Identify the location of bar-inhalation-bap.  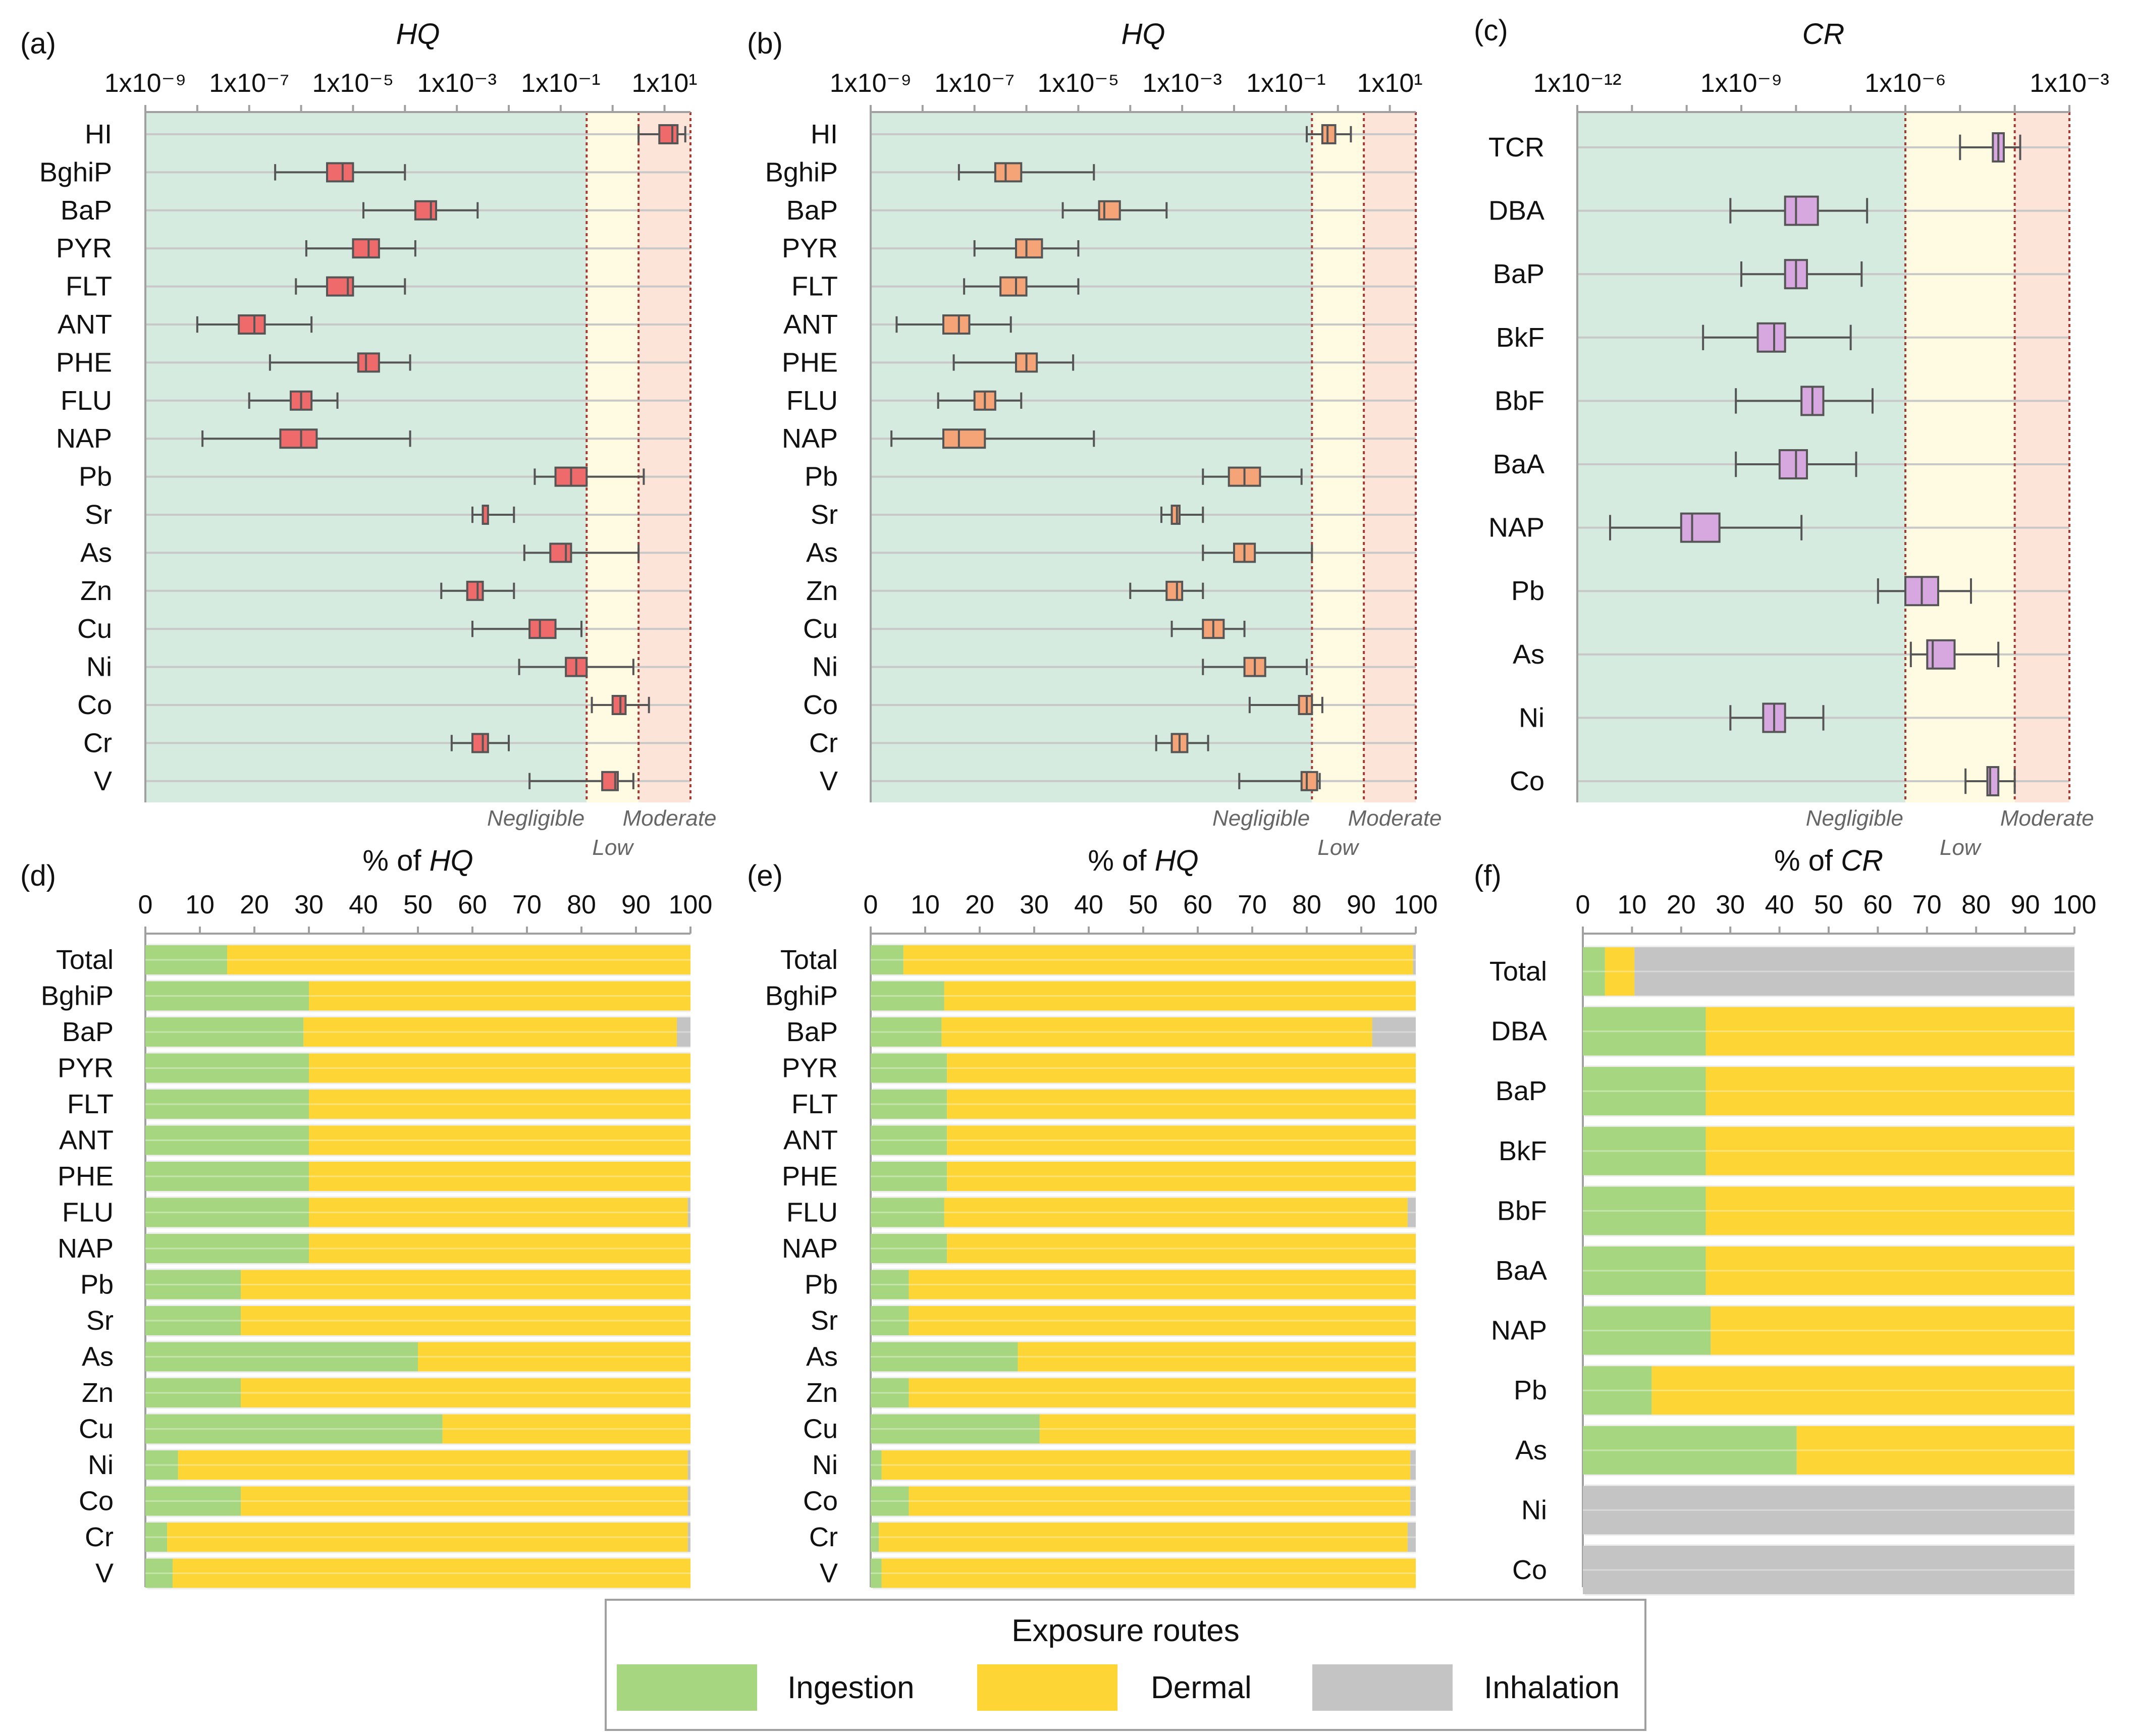
(1394, 1032).